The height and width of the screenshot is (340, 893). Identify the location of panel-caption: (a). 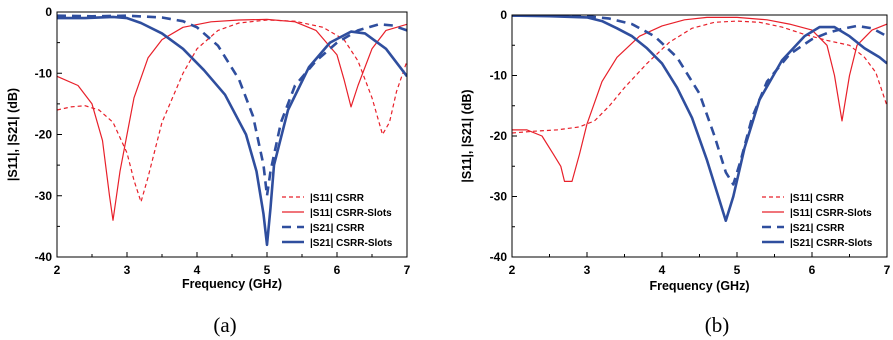
(224, 325).